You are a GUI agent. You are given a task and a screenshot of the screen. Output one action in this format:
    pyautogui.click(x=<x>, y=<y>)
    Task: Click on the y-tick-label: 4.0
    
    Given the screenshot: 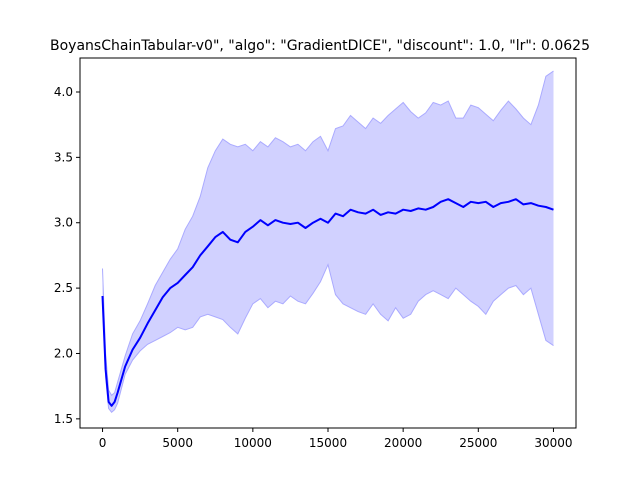 What is the action you would take?
    pyautogui.click(x=63, y=92)
    